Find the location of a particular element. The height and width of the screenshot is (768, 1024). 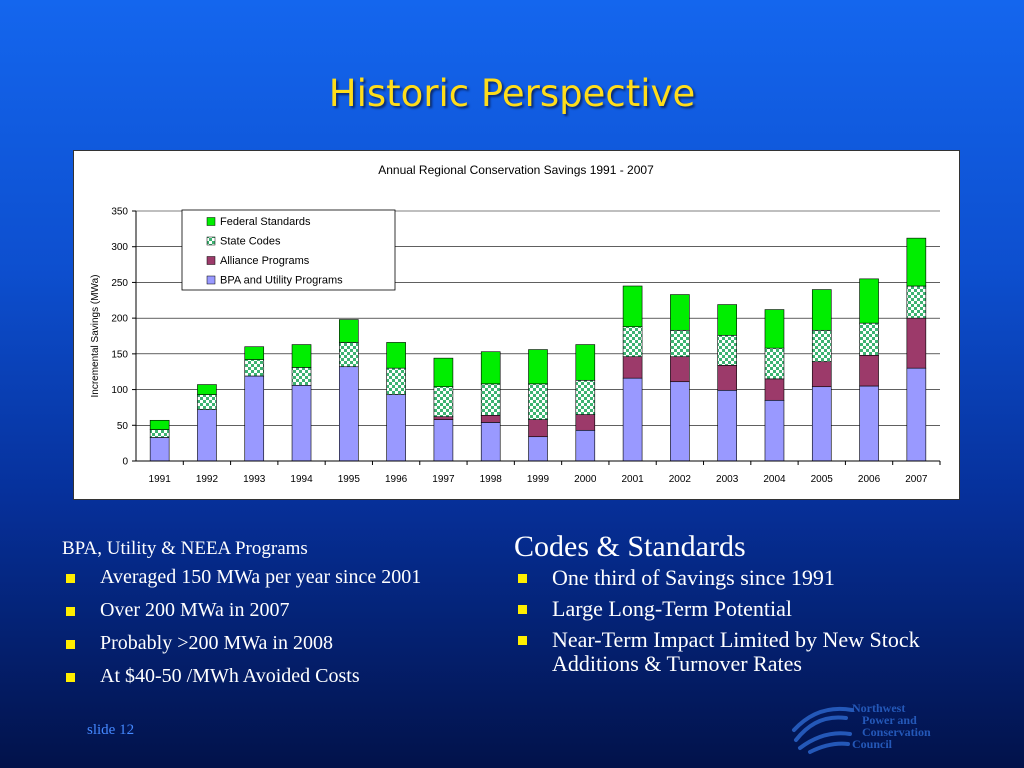

y-tick-label: 150 is located at coordinates (119, 354).